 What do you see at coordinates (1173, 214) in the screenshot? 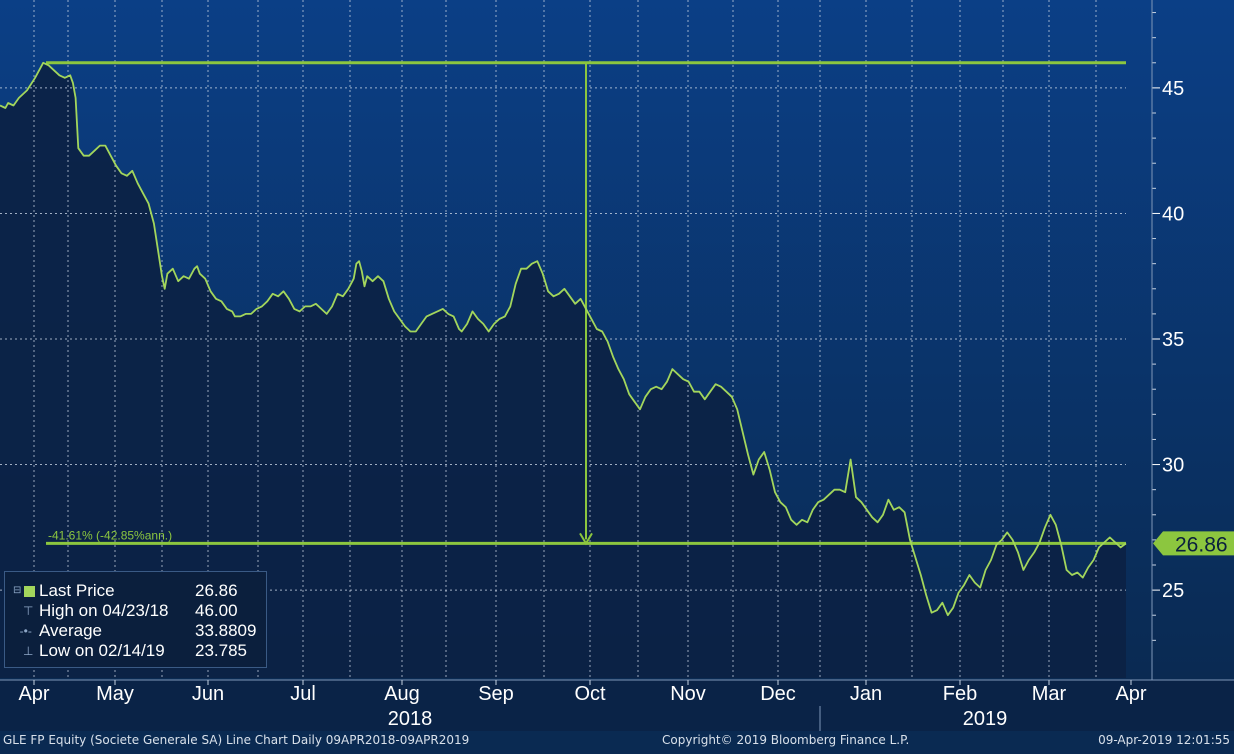
I see `y-tick-label: 40` at bounding box center [1173, 214].